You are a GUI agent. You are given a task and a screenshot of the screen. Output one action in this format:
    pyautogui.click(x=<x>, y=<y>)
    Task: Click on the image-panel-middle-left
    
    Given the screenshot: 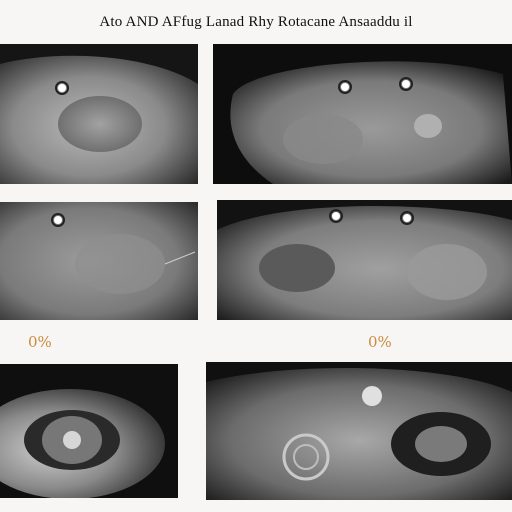 What is the action you would take?
    pyautogui.click(x=99, y=261)
    